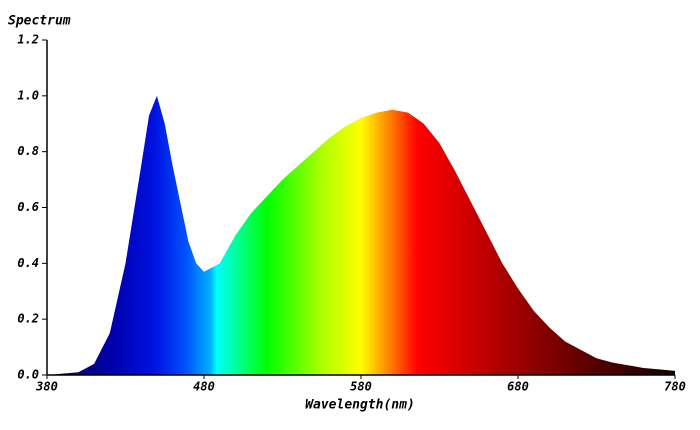 This screenshot has height=430, width=700. Describe the element at coordinates (28, 263) in the screenshot. I see `y-tick-label: 0.4` at that location.